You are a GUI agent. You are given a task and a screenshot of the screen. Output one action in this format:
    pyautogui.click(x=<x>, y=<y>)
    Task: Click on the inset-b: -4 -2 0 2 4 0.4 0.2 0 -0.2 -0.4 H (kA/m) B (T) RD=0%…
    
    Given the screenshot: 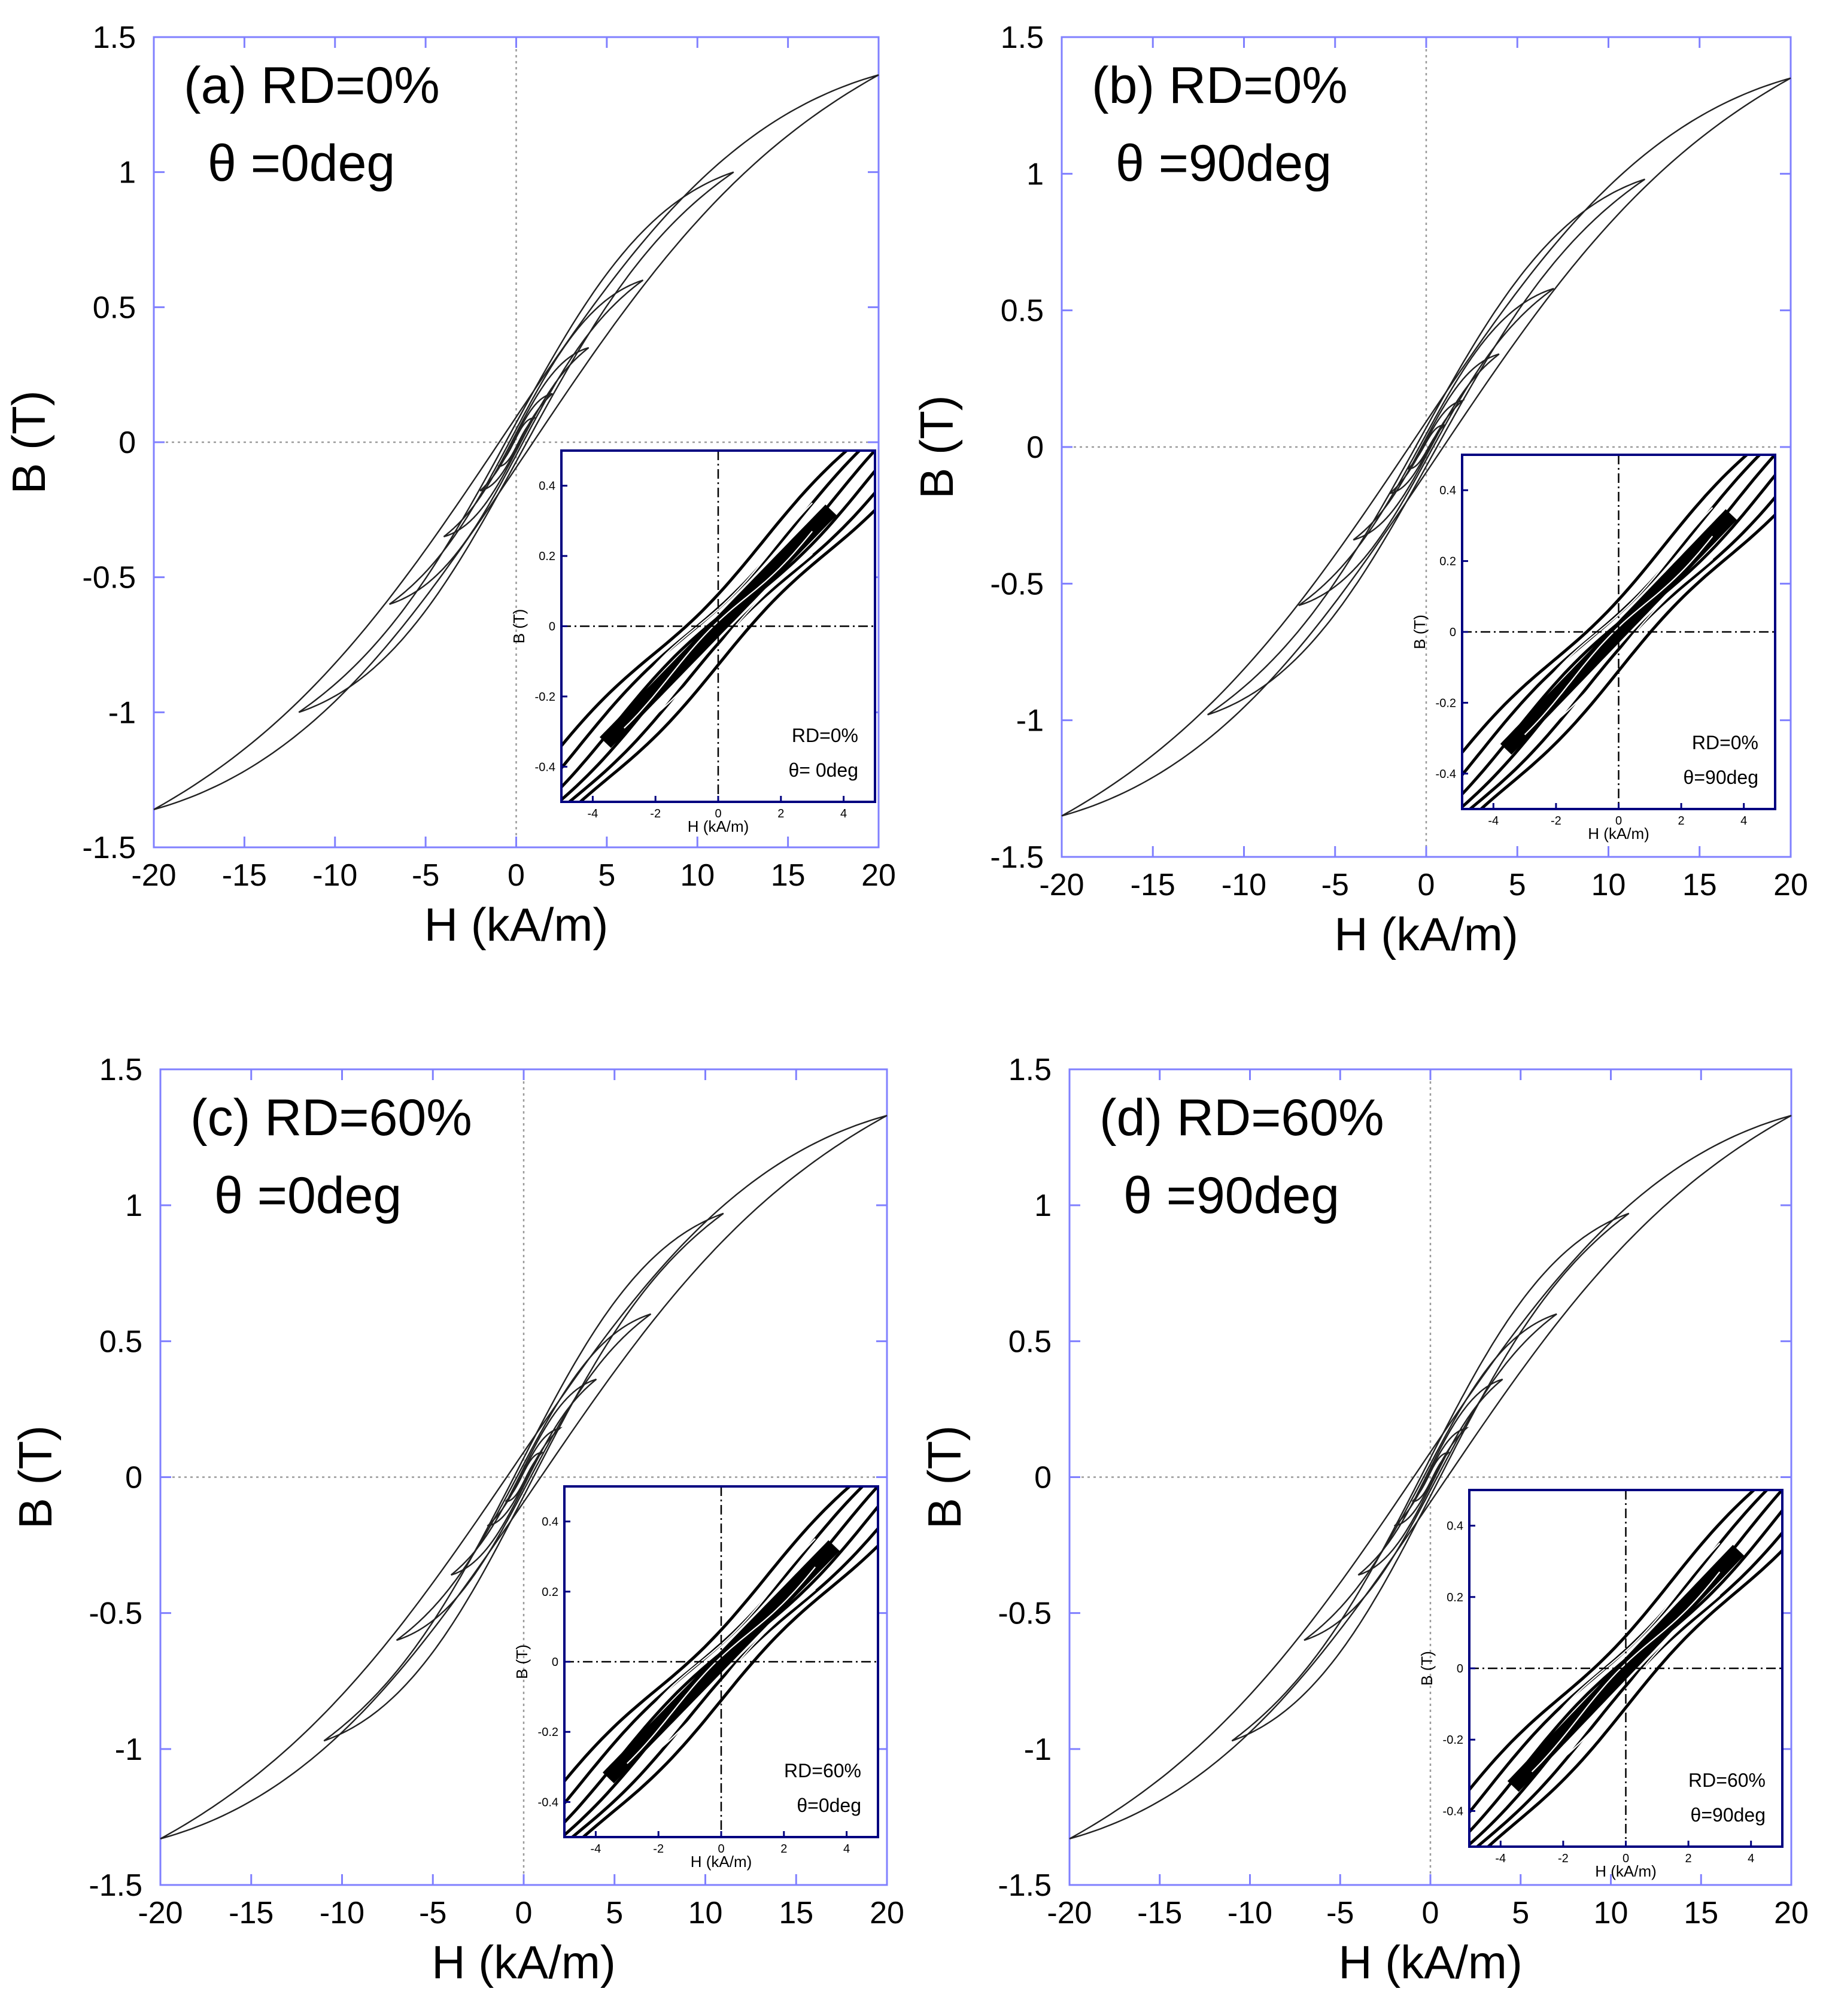 What is the action you would take?
    pyautogui.click(x=1593, y=648)
    